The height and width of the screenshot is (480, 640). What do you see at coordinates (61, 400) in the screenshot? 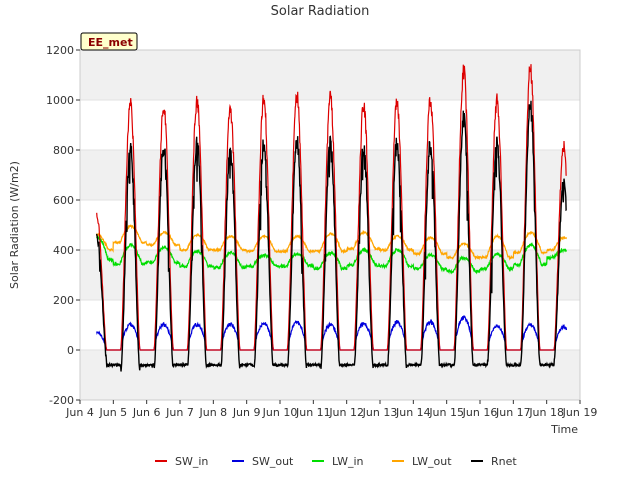
I see `y-tick-label: -200` at bounding box center [61, 400].